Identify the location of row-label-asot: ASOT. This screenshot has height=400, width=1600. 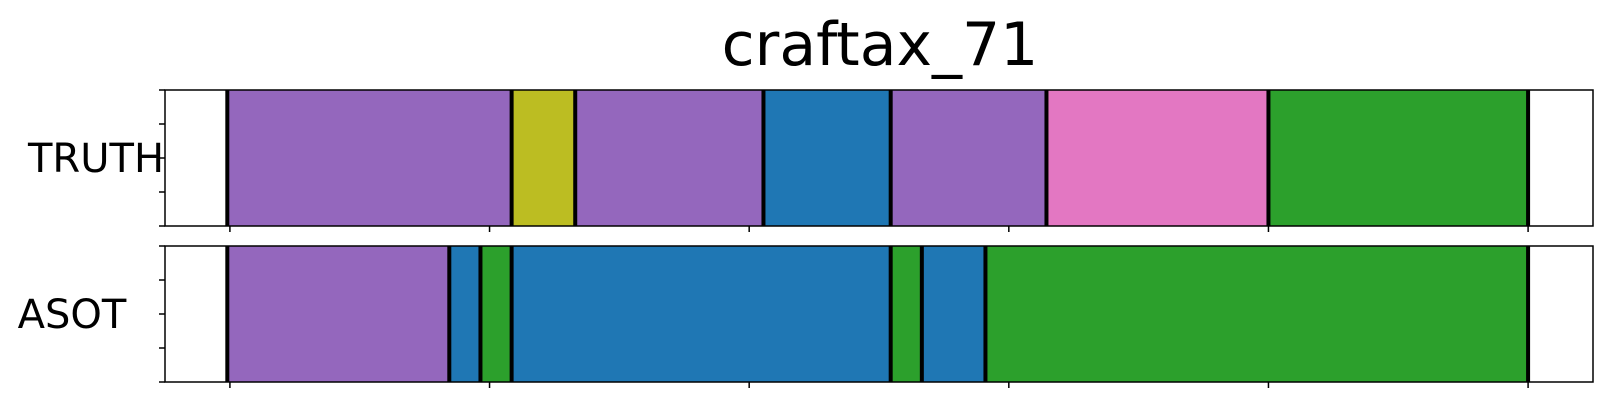
(72, 315).